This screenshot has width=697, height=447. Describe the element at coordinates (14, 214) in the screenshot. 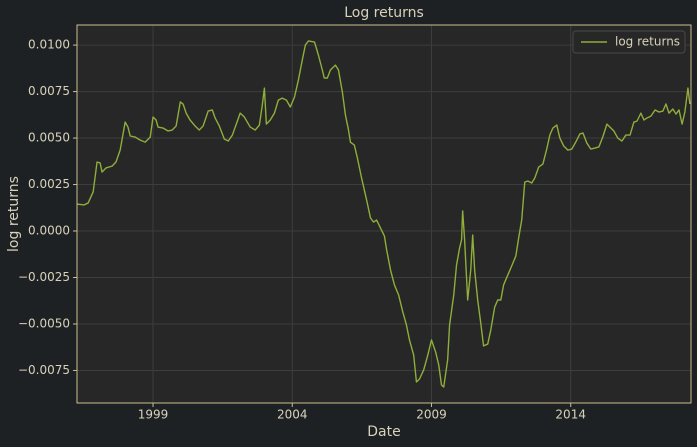

I see `y-axis-label: log returns` at that location.